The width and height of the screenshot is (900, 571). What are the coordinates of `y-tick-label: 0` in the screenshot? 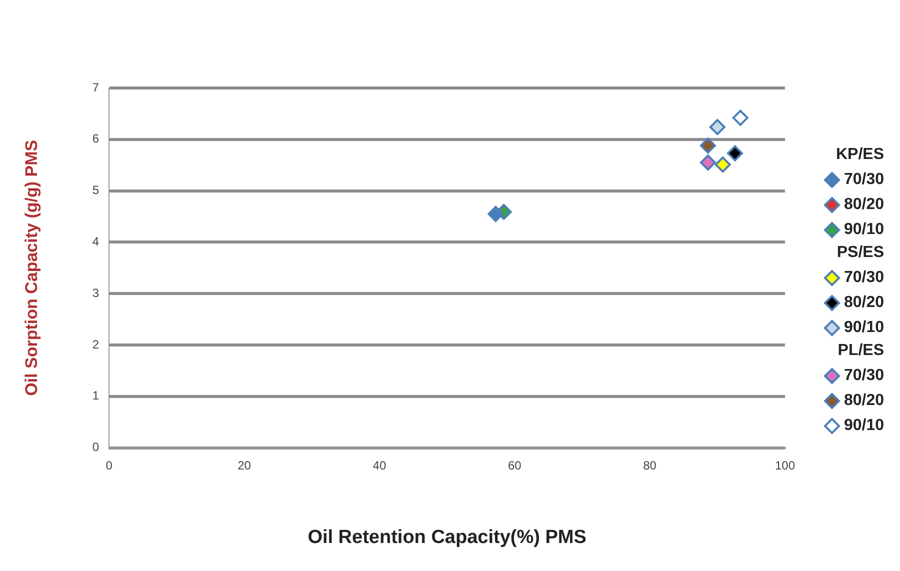 It's located at (96, 447).